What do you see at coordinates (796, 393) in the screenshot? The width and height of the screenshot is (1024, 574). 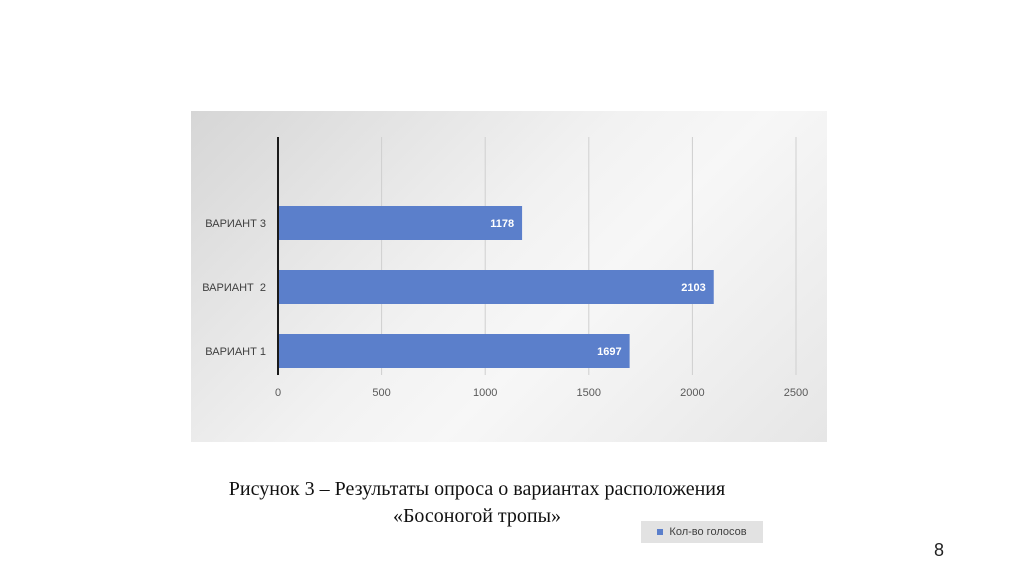 I see `x-tick-label-2500: 2500` at bounding box center [796, 393].